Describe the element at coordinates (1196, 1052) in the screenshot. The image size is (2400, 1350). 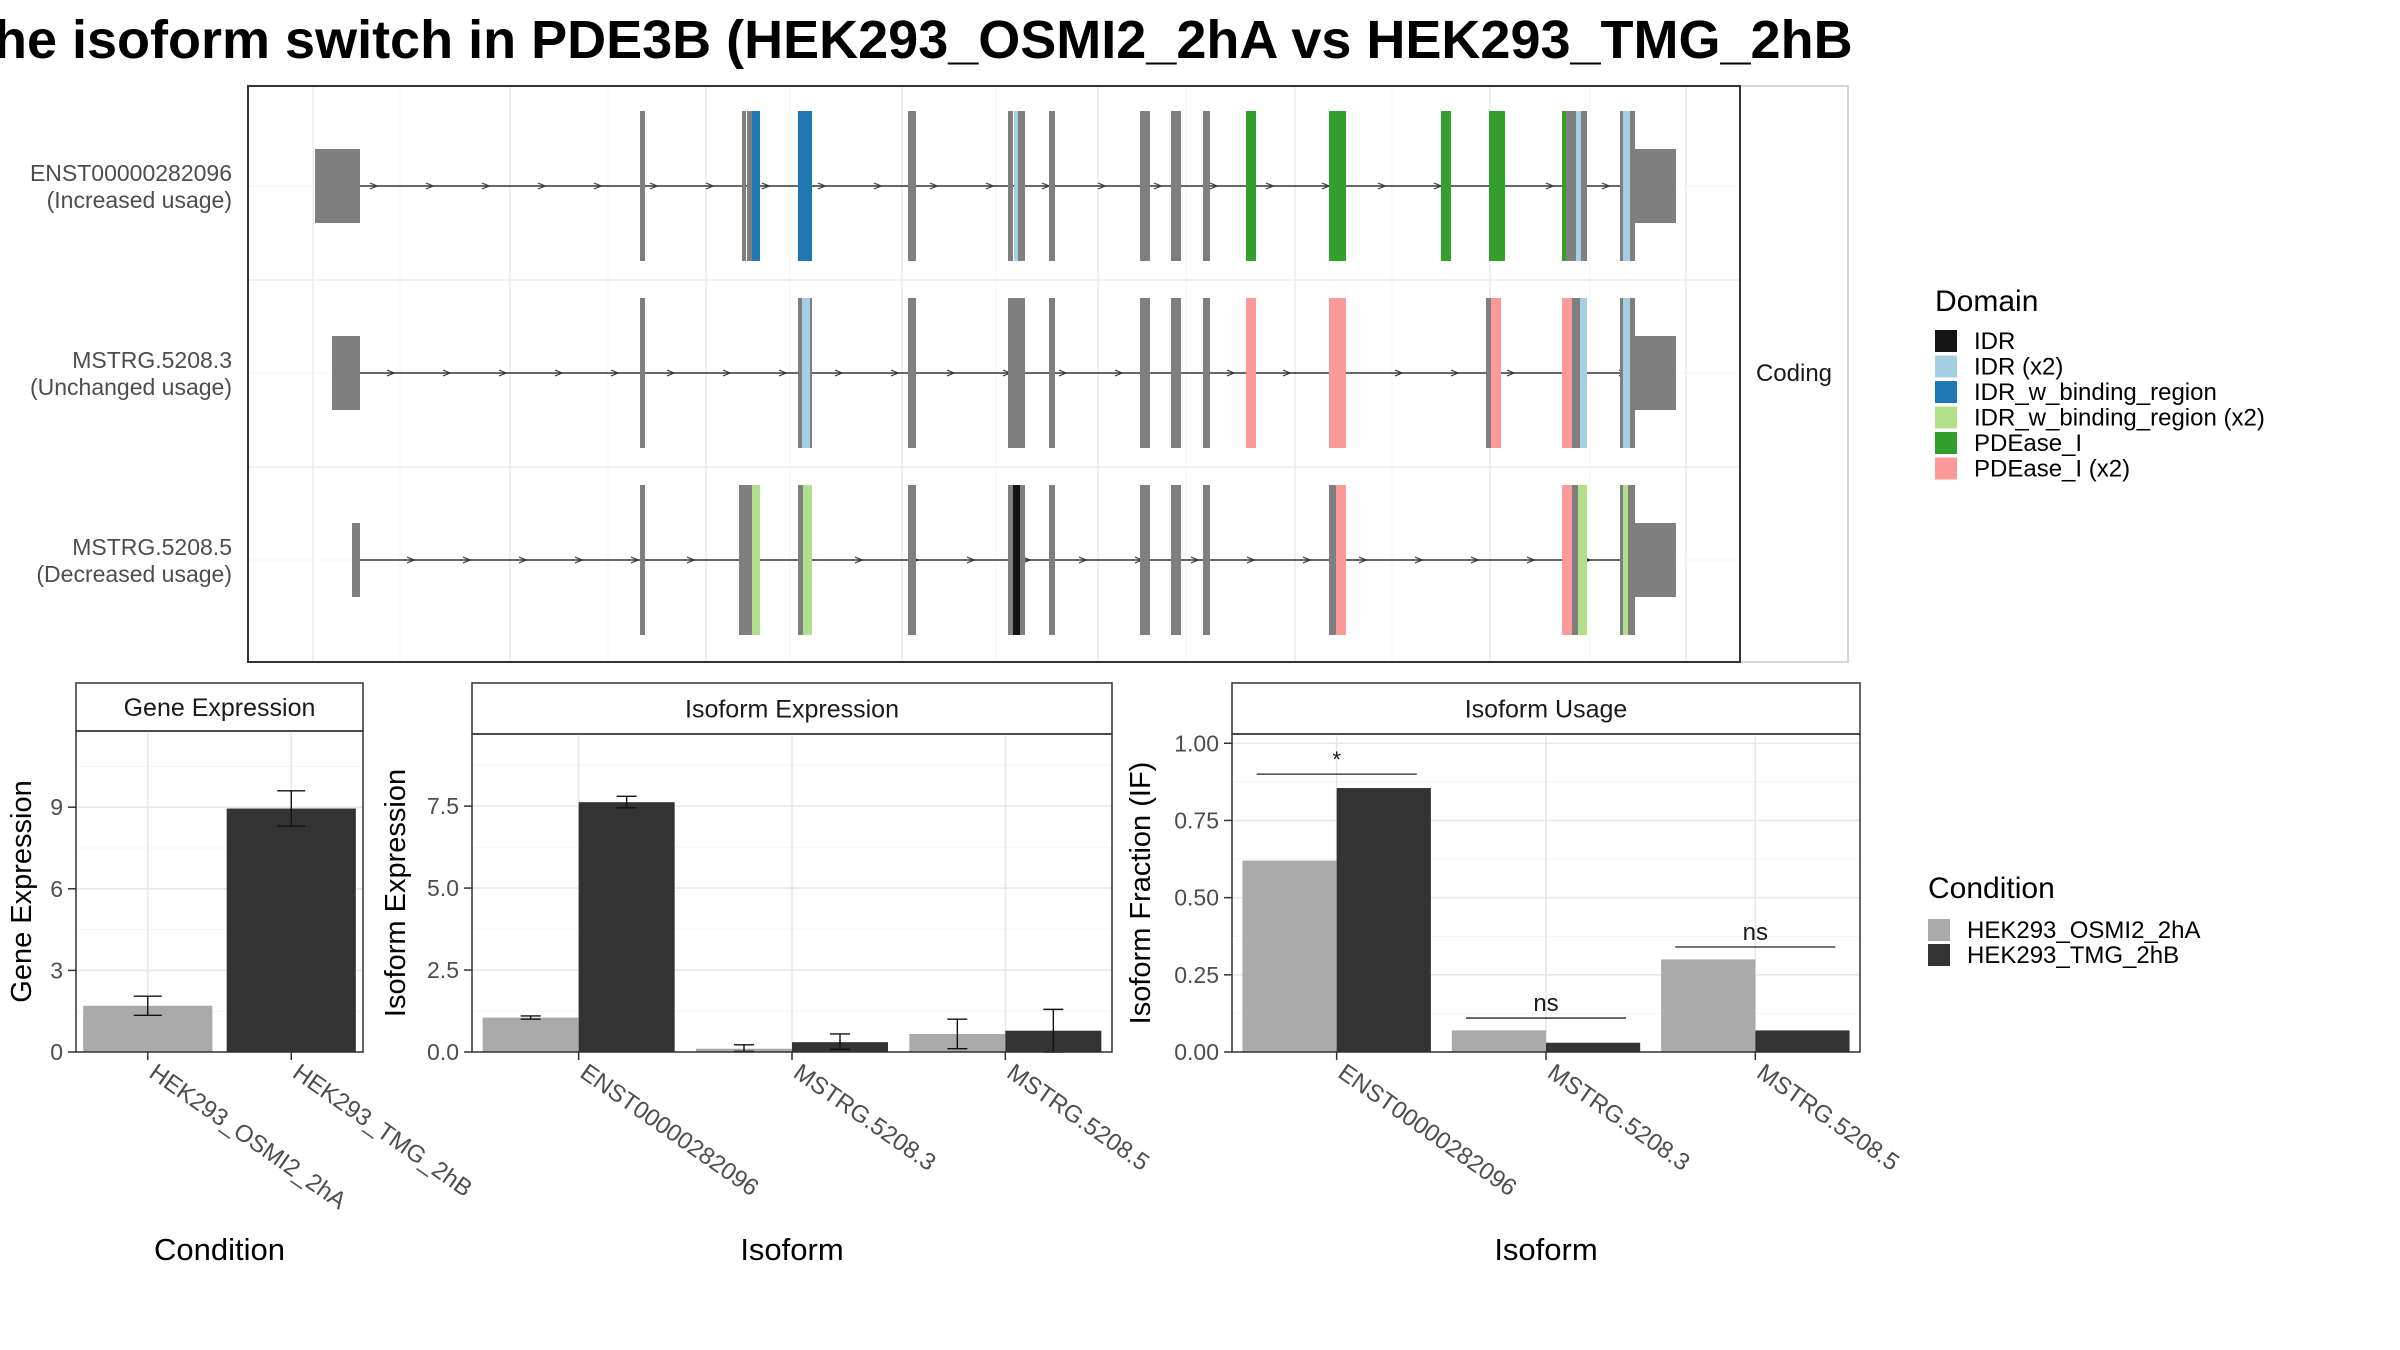
I see `y-tick-label: 0.00` at that location.